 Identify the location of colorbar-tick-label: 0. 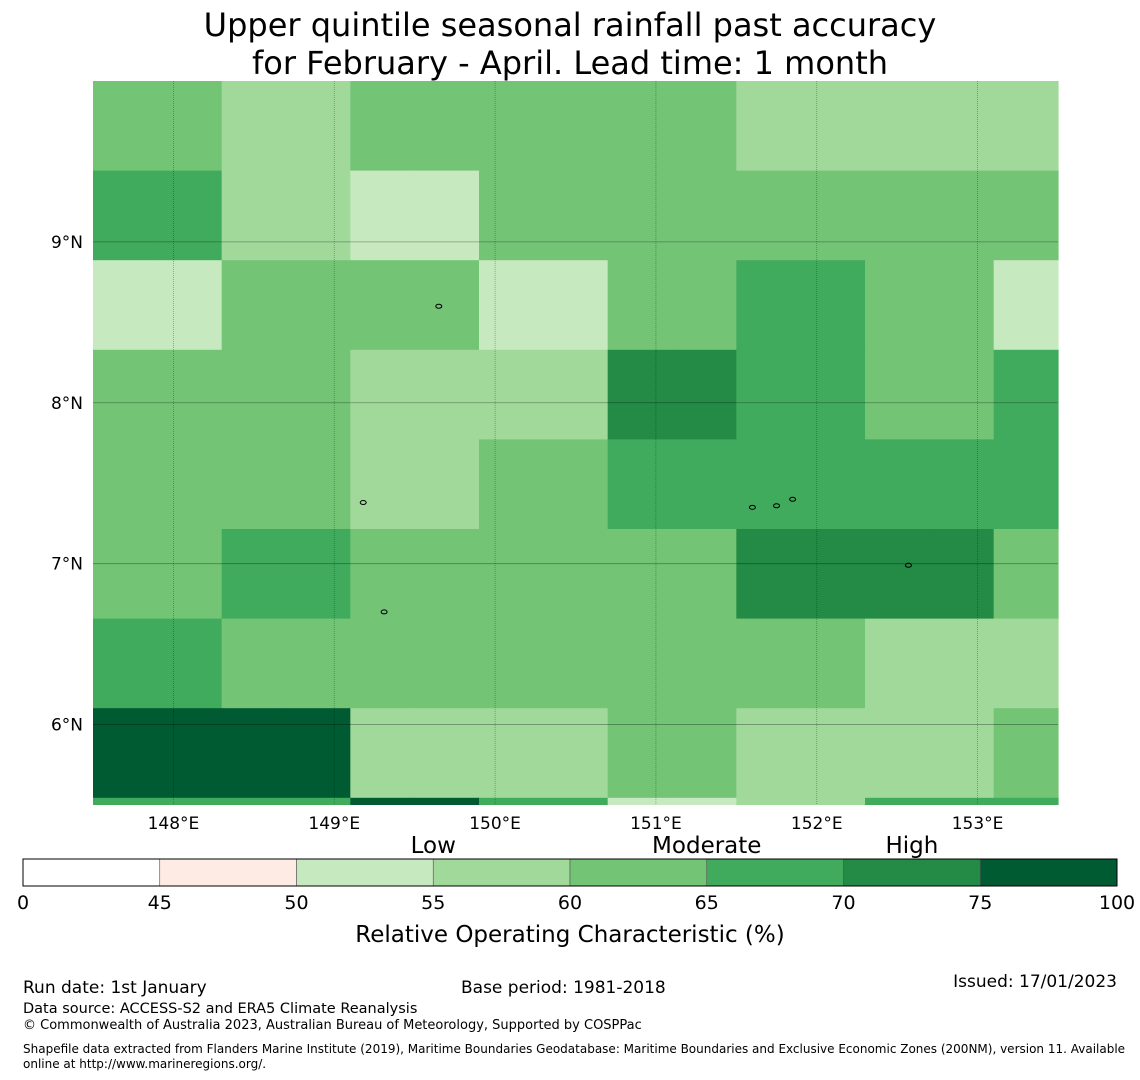
(23, 903).